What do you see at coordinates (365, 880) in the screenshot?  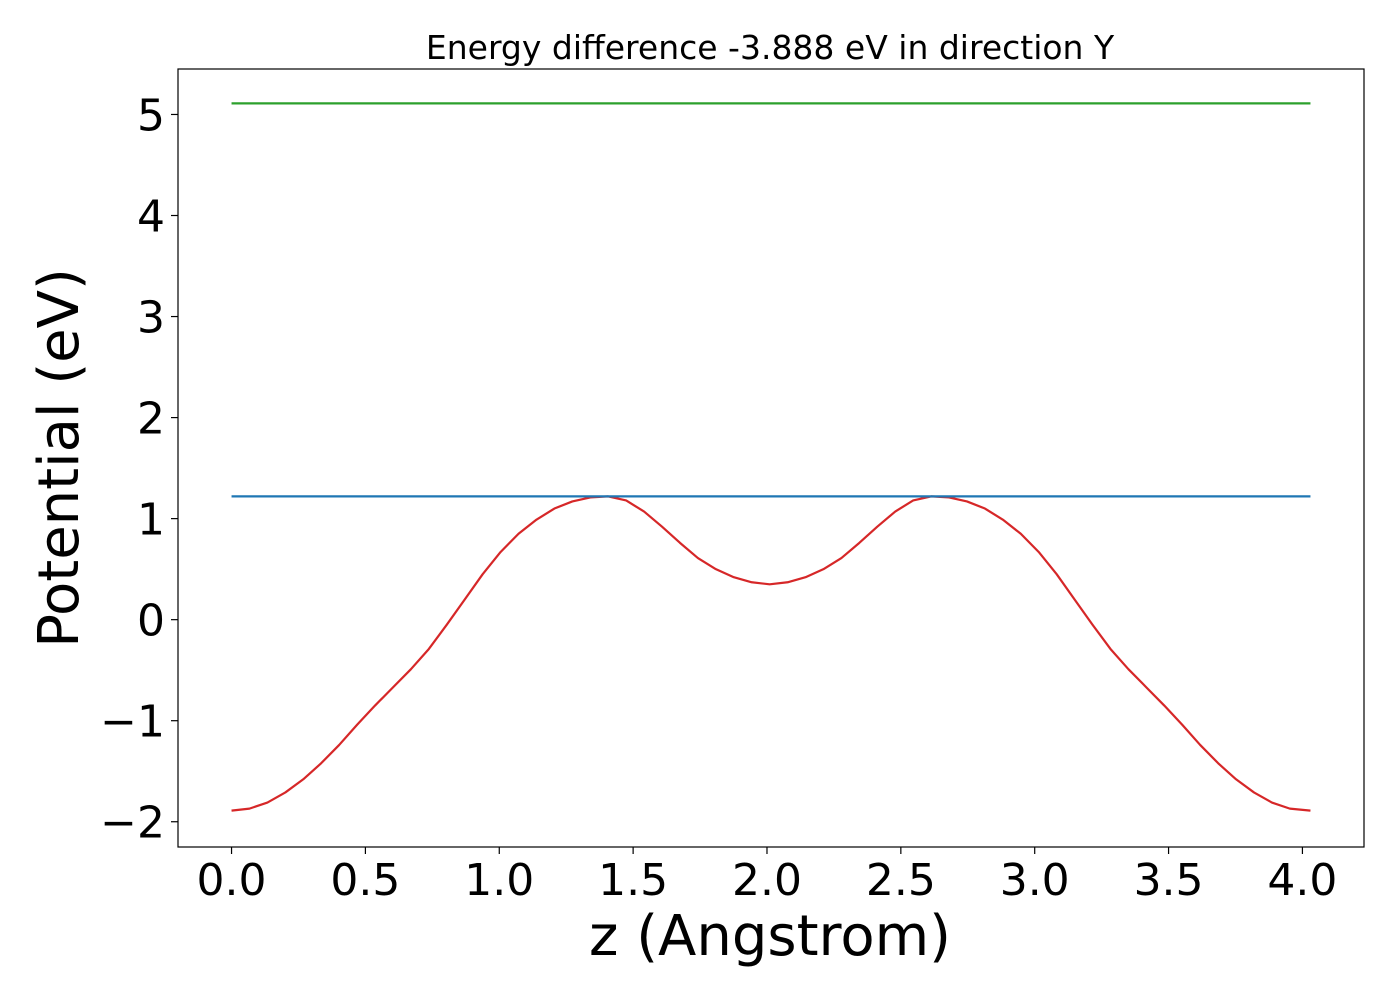 I see `x-tick-label: 0.5` at bounding box center [365, 880].